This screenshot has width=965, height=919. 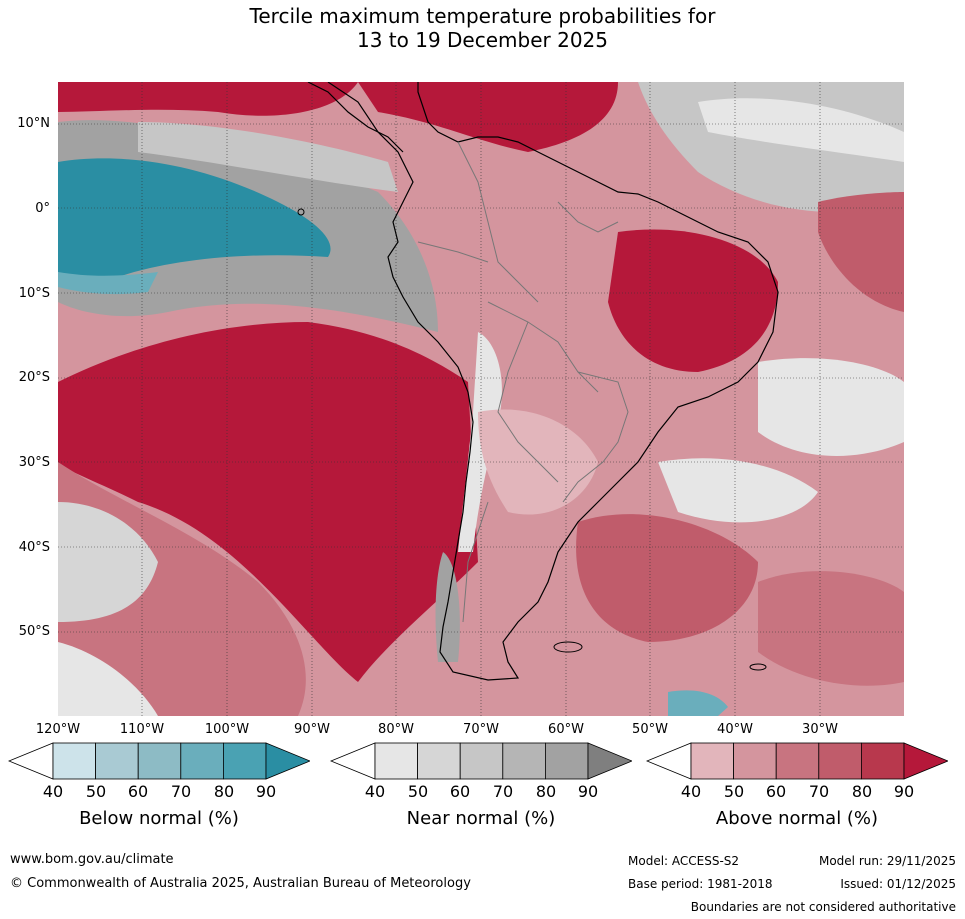 What do you see at coordinates (58, 729) in the screenshot?
I see `lon-label-120w: 120°W` at bounding box center [58, 729].